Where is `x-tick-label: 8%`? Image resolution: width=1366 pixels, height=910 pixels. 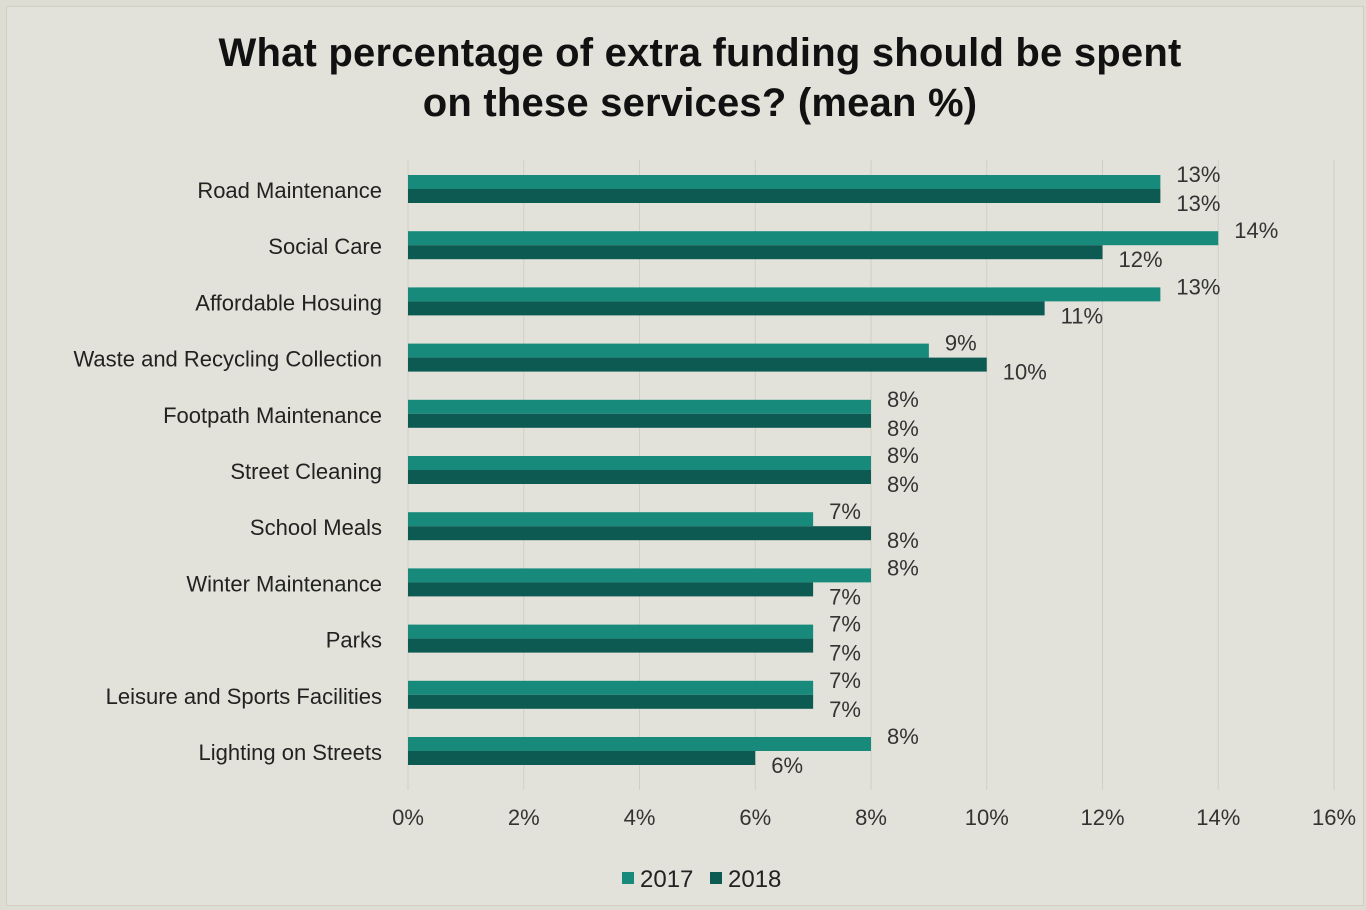
x-tick-label: 8% is located at coordinates (871, 817).